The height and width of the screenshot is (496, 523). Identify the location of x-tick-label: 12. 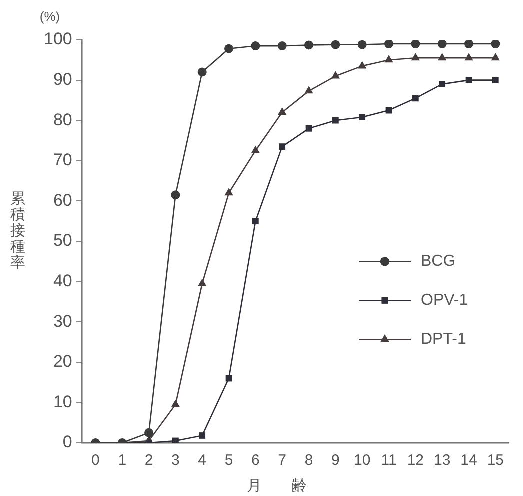
(415, 461).